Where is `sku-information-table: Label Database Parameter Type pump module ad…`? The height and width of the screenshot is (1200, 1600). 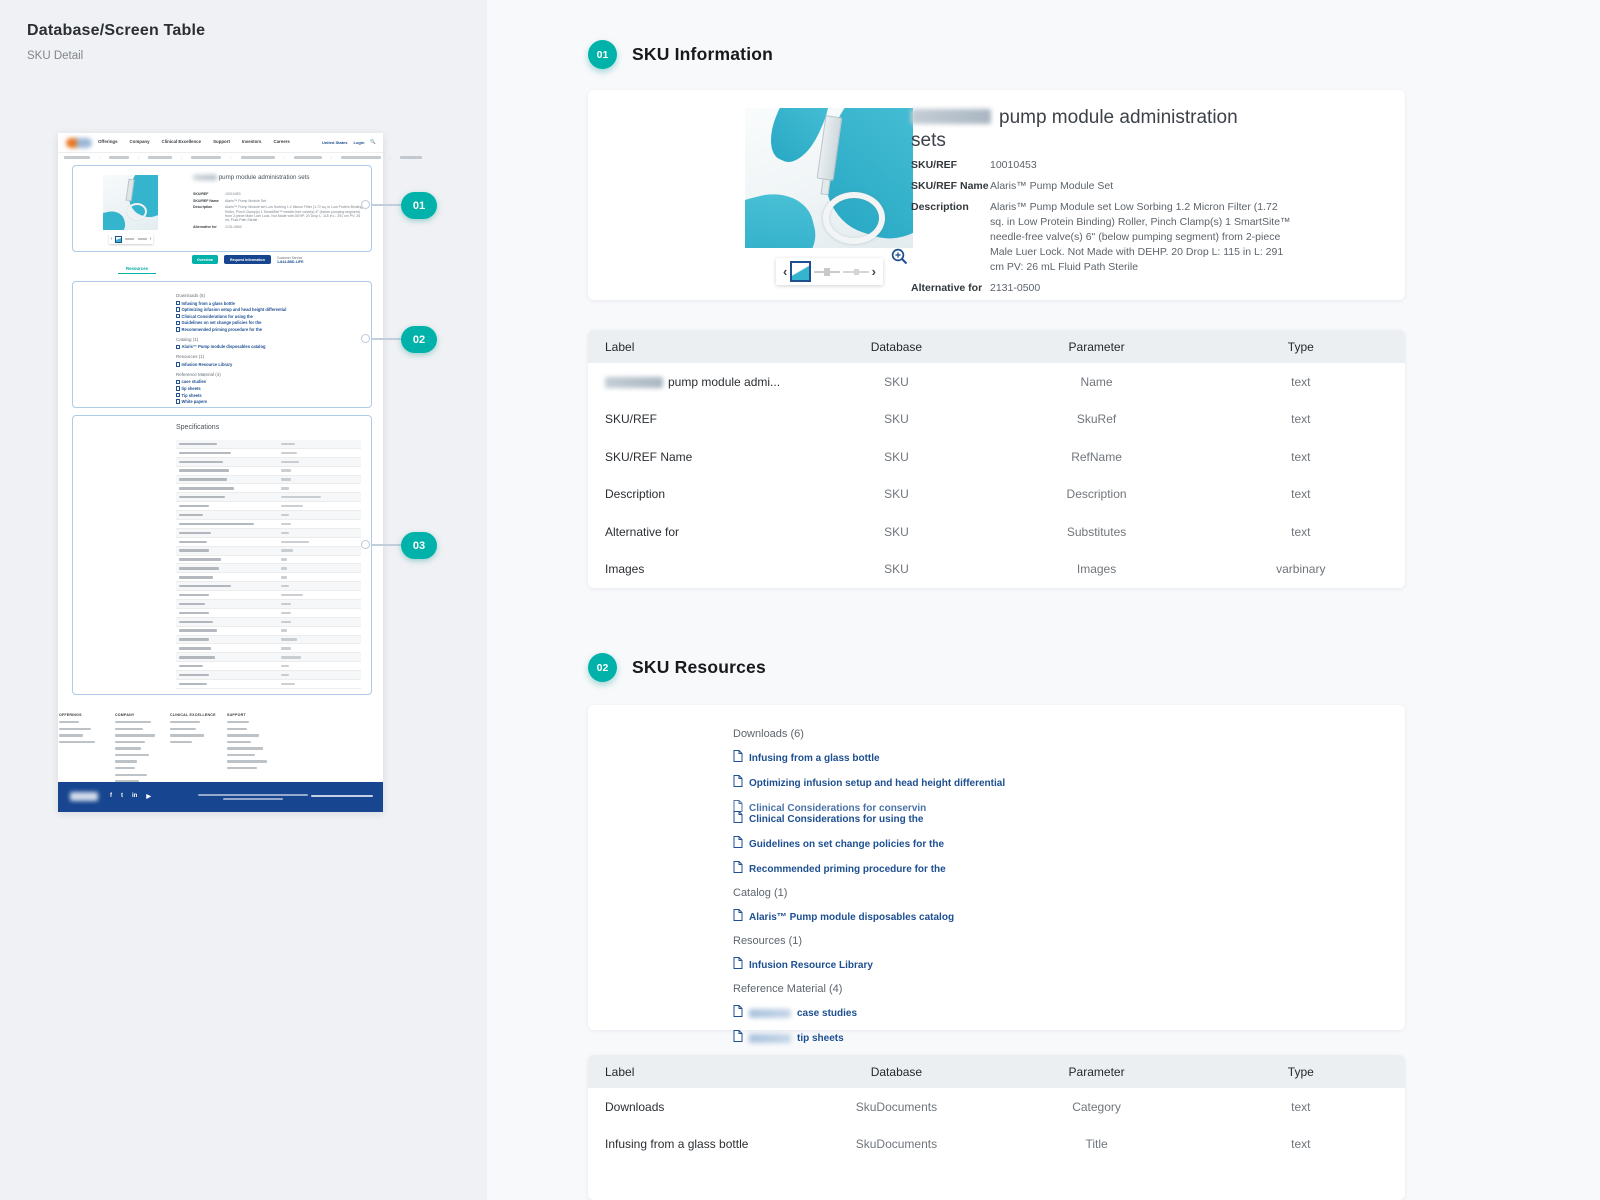
sku-information-table: Label Database Parameter Type pump module ad… is located at coordinates (996, 459).